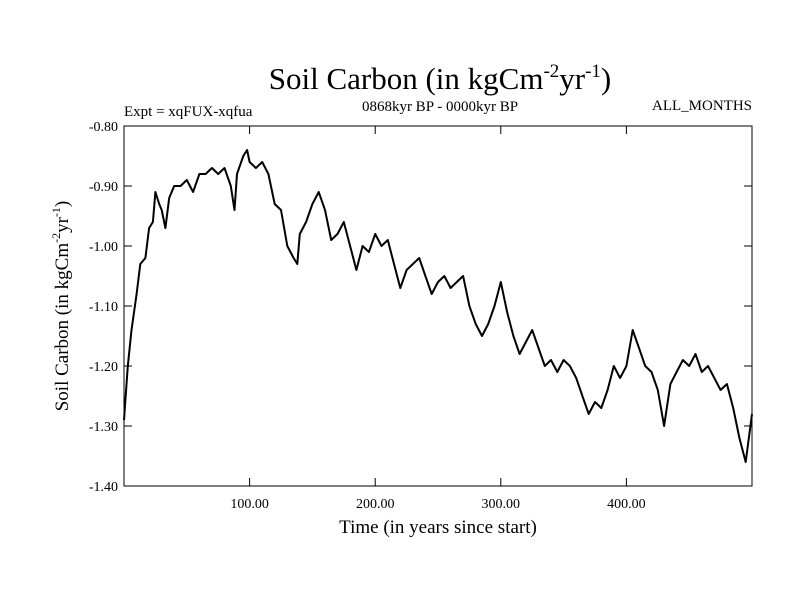  I want to click on y-tick-label: -1.10, so click(103, 307).